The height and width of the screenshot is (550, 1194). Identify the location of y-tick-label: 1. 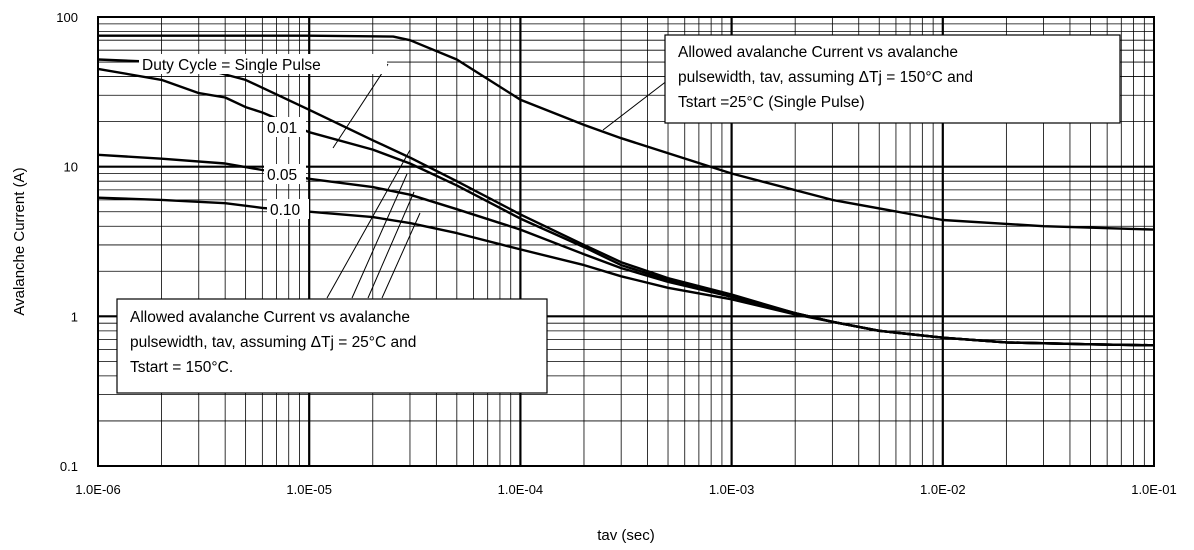
(74, 316).